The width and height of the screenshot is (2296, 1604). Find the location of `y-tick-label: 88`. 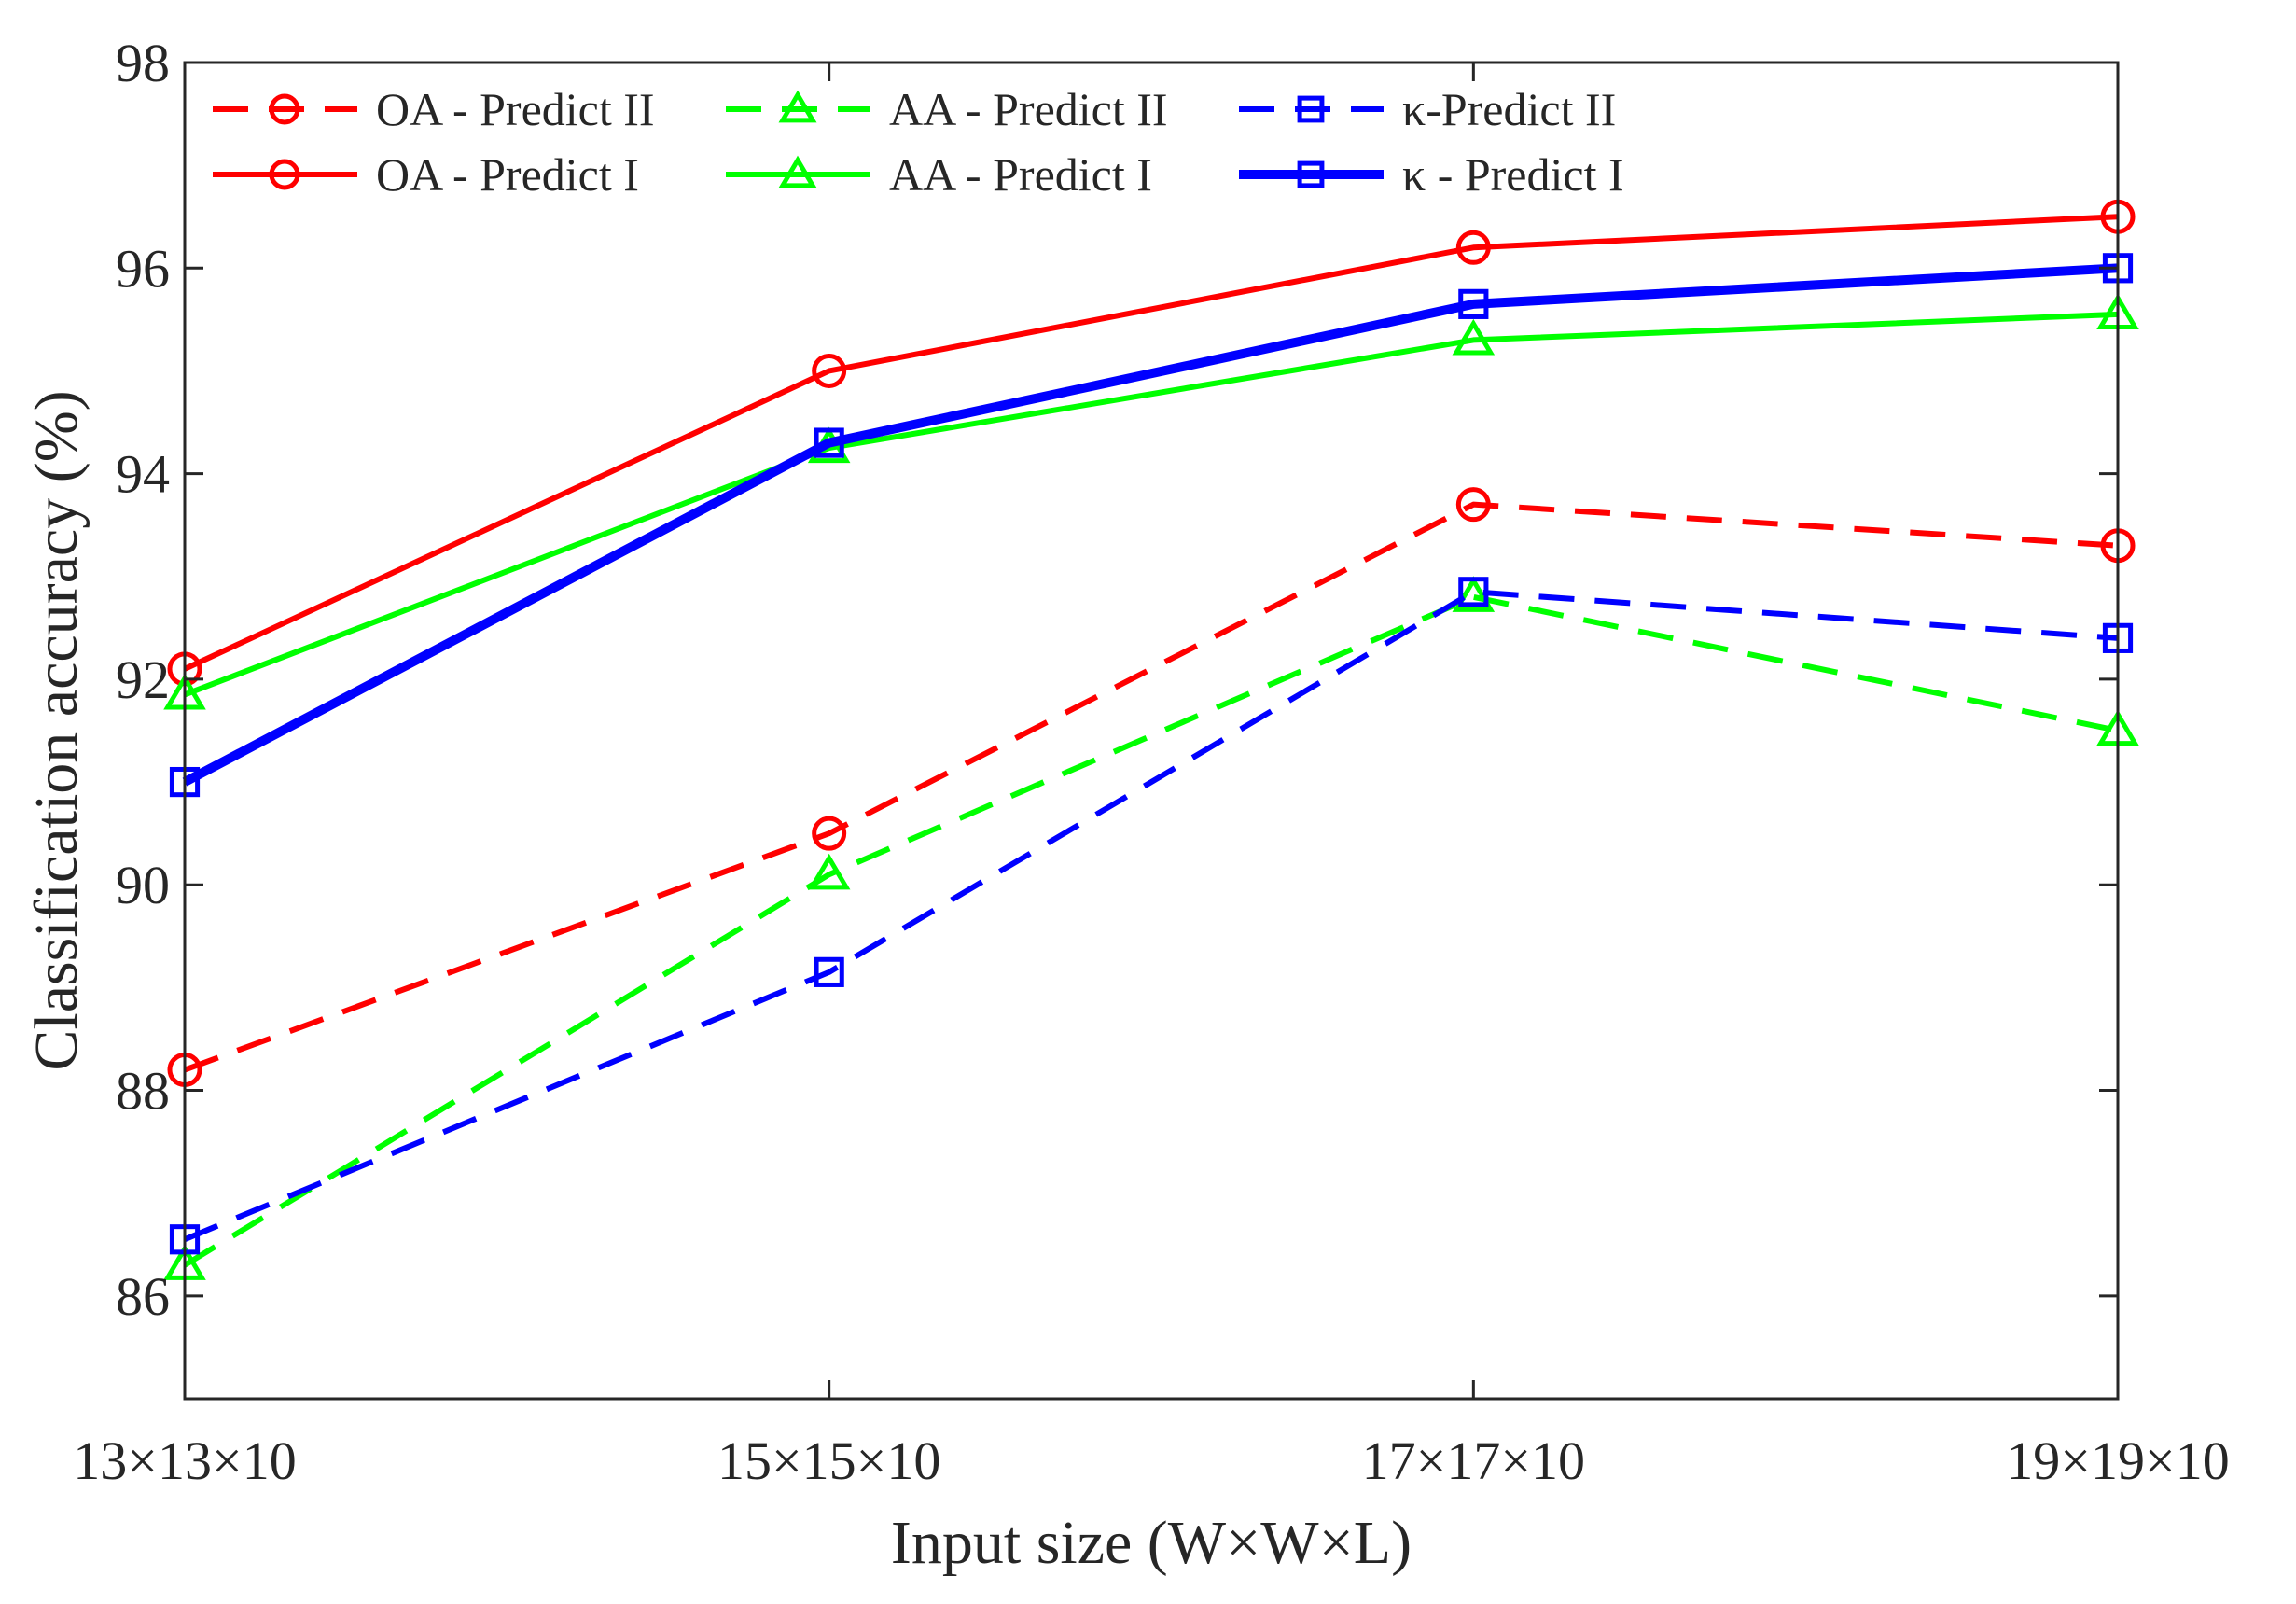

y-tick-label: 88 is located at coordinates (143, 1091).